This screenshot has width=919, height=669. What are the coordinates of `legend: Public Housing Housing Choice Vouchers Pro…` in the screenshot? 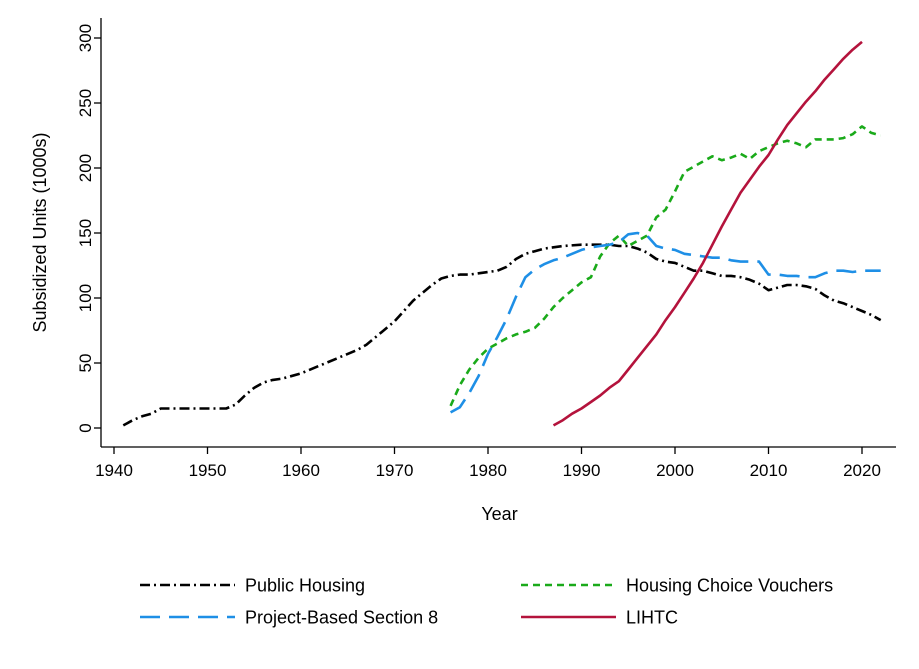 It's located at (486, 601).